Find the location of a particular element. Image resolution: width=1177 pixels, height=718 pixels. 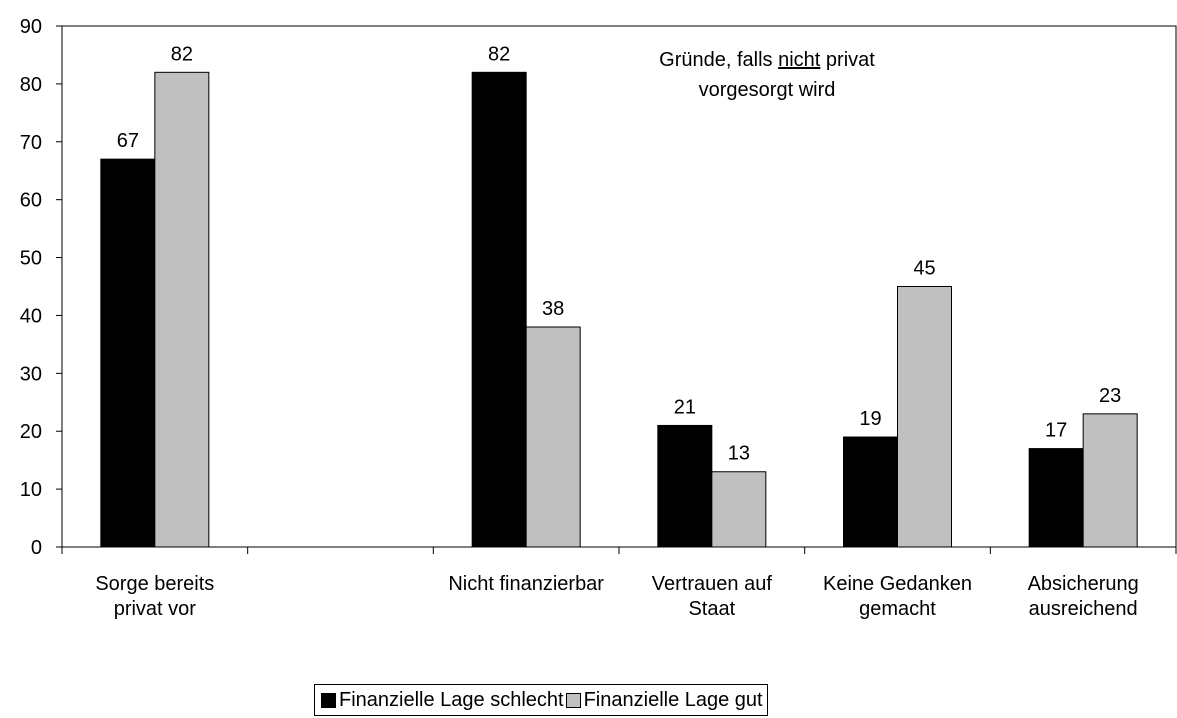

data-label: 45 is located at coordinates (924, 269).